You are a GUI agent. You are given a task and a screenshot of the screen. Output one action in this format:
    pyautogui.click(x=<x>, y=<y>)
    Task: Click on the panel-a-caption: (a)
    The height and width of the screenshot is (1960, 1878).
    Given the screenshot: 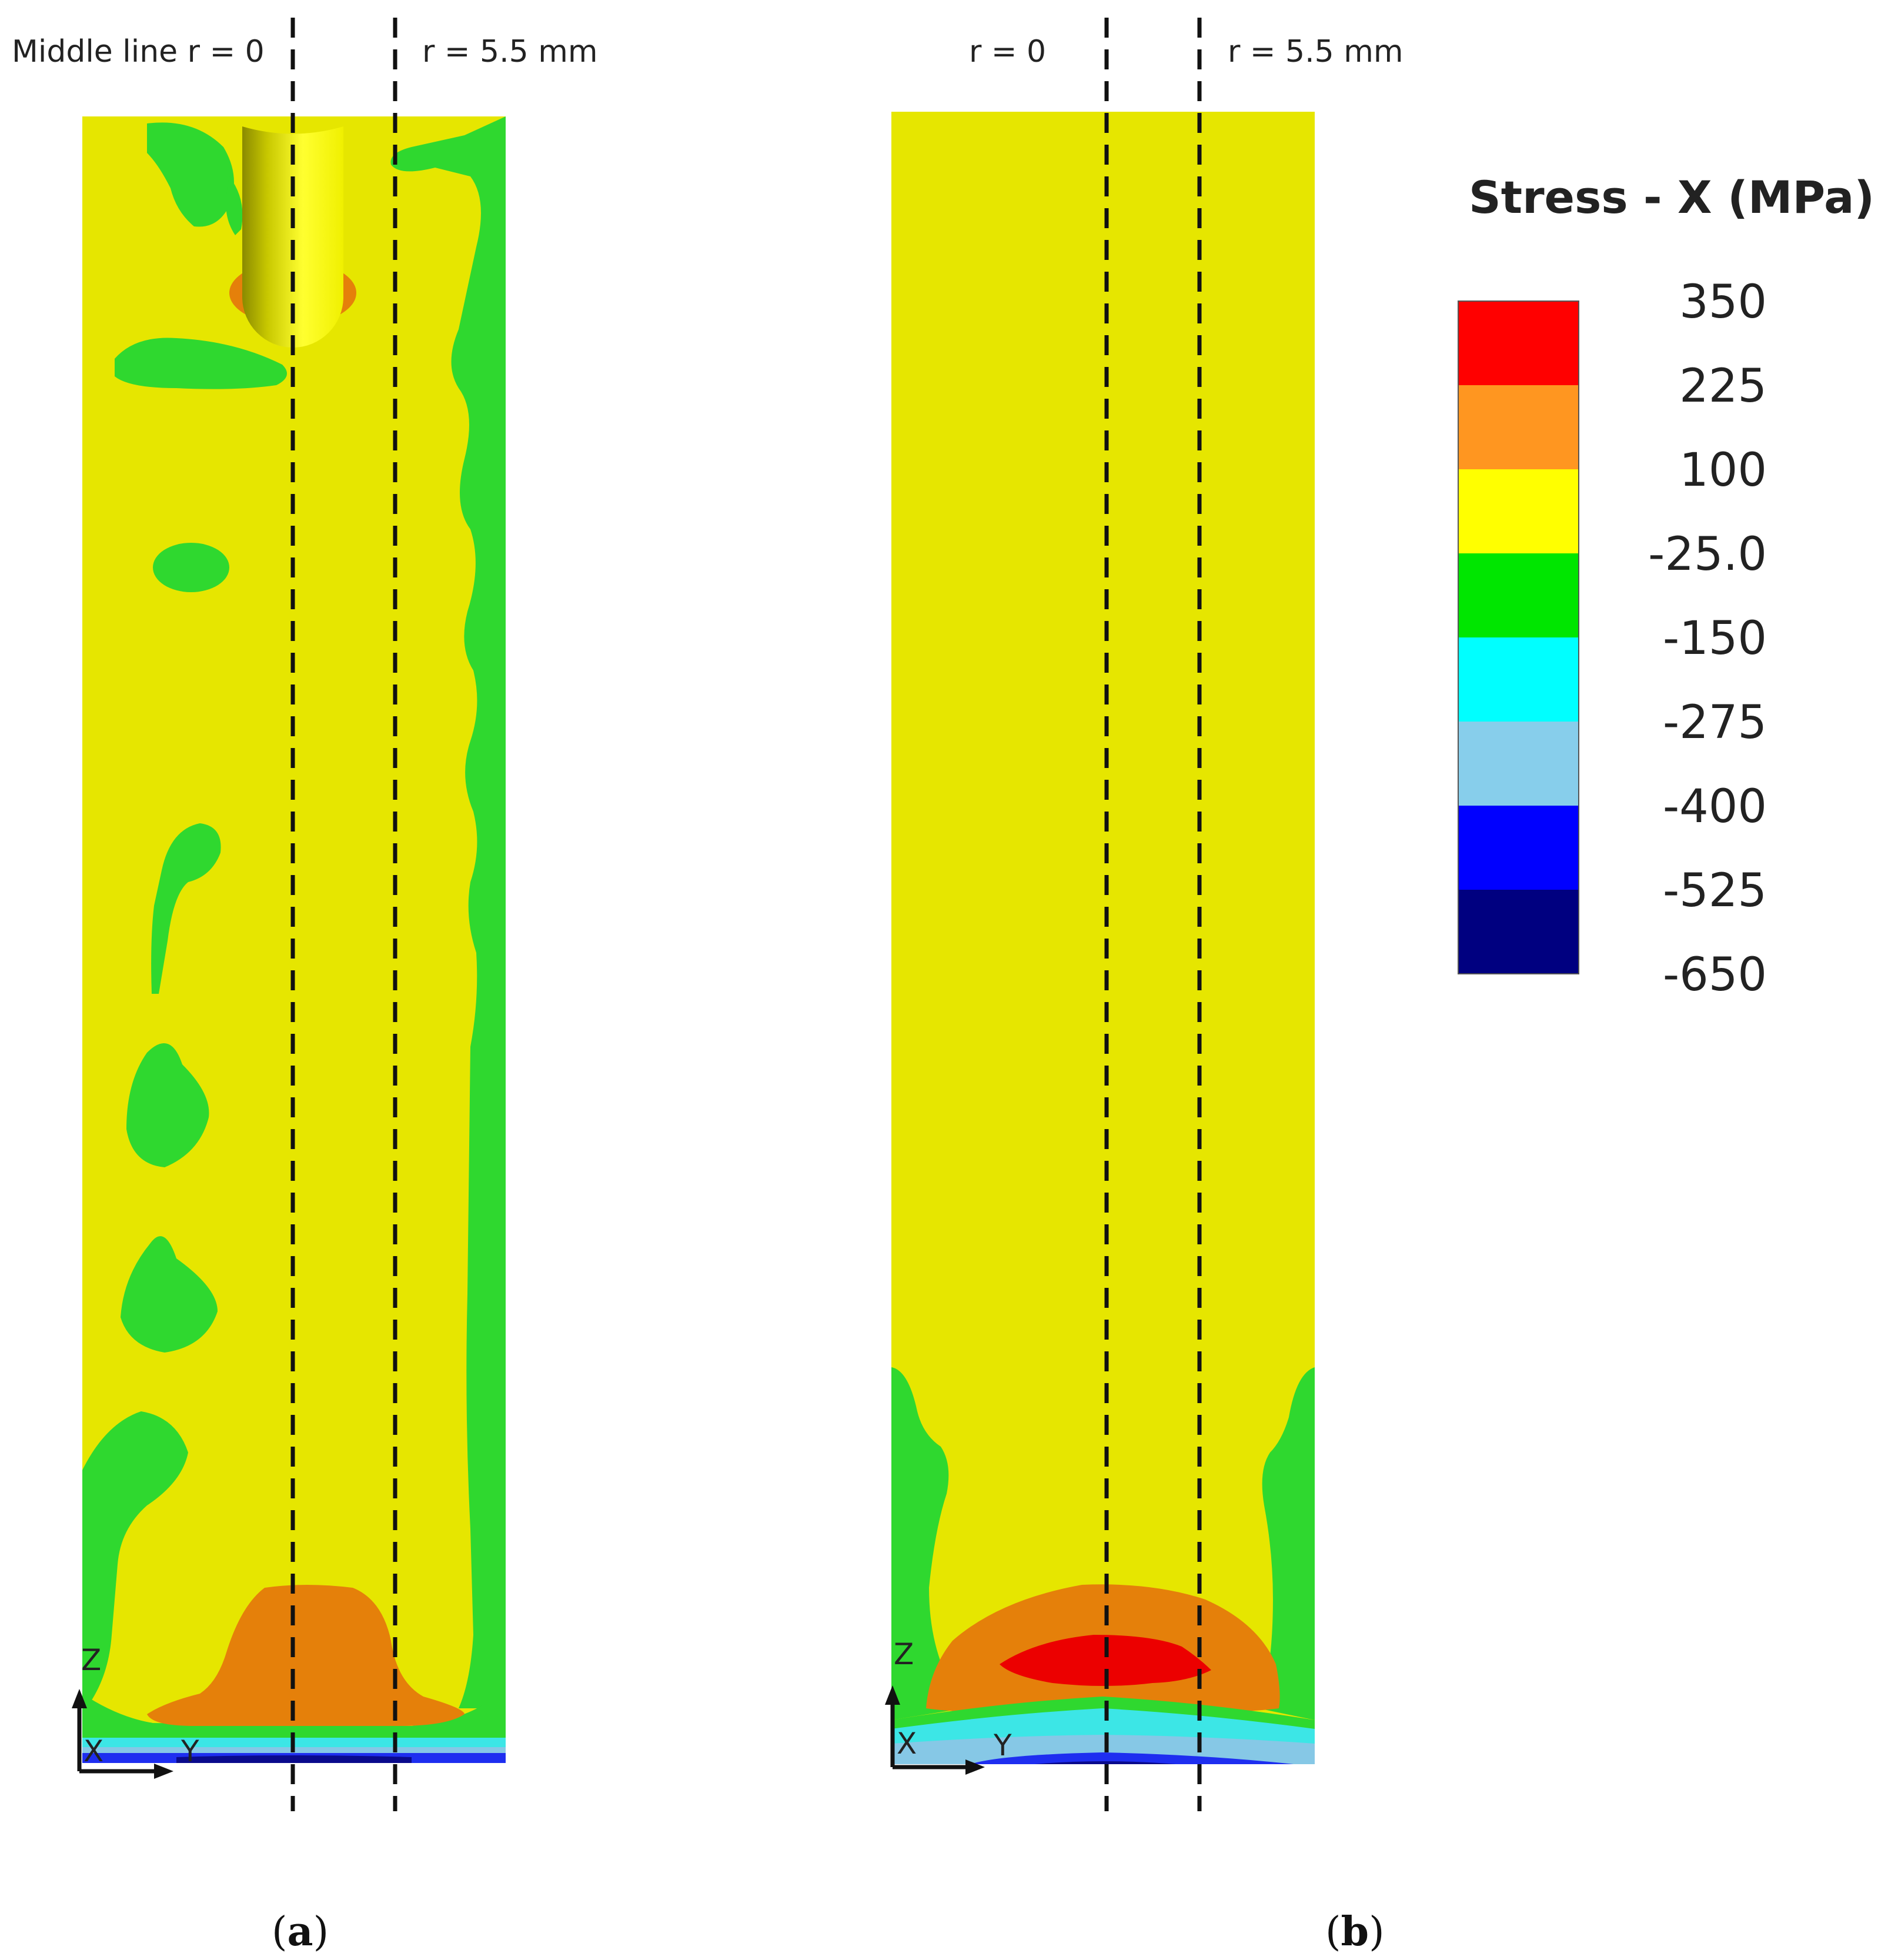 What is the action you would take?
    pyautogui.click(x=300, y=1931)
    